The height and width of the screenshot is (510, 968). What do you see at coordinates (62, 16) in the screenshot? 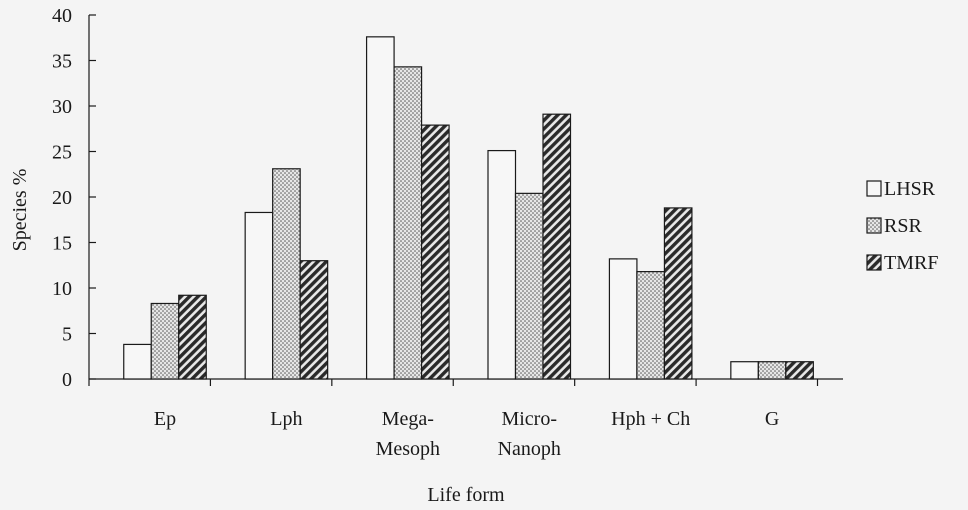
I see `y-tick-label: 40` at bounding box center [62, 16].